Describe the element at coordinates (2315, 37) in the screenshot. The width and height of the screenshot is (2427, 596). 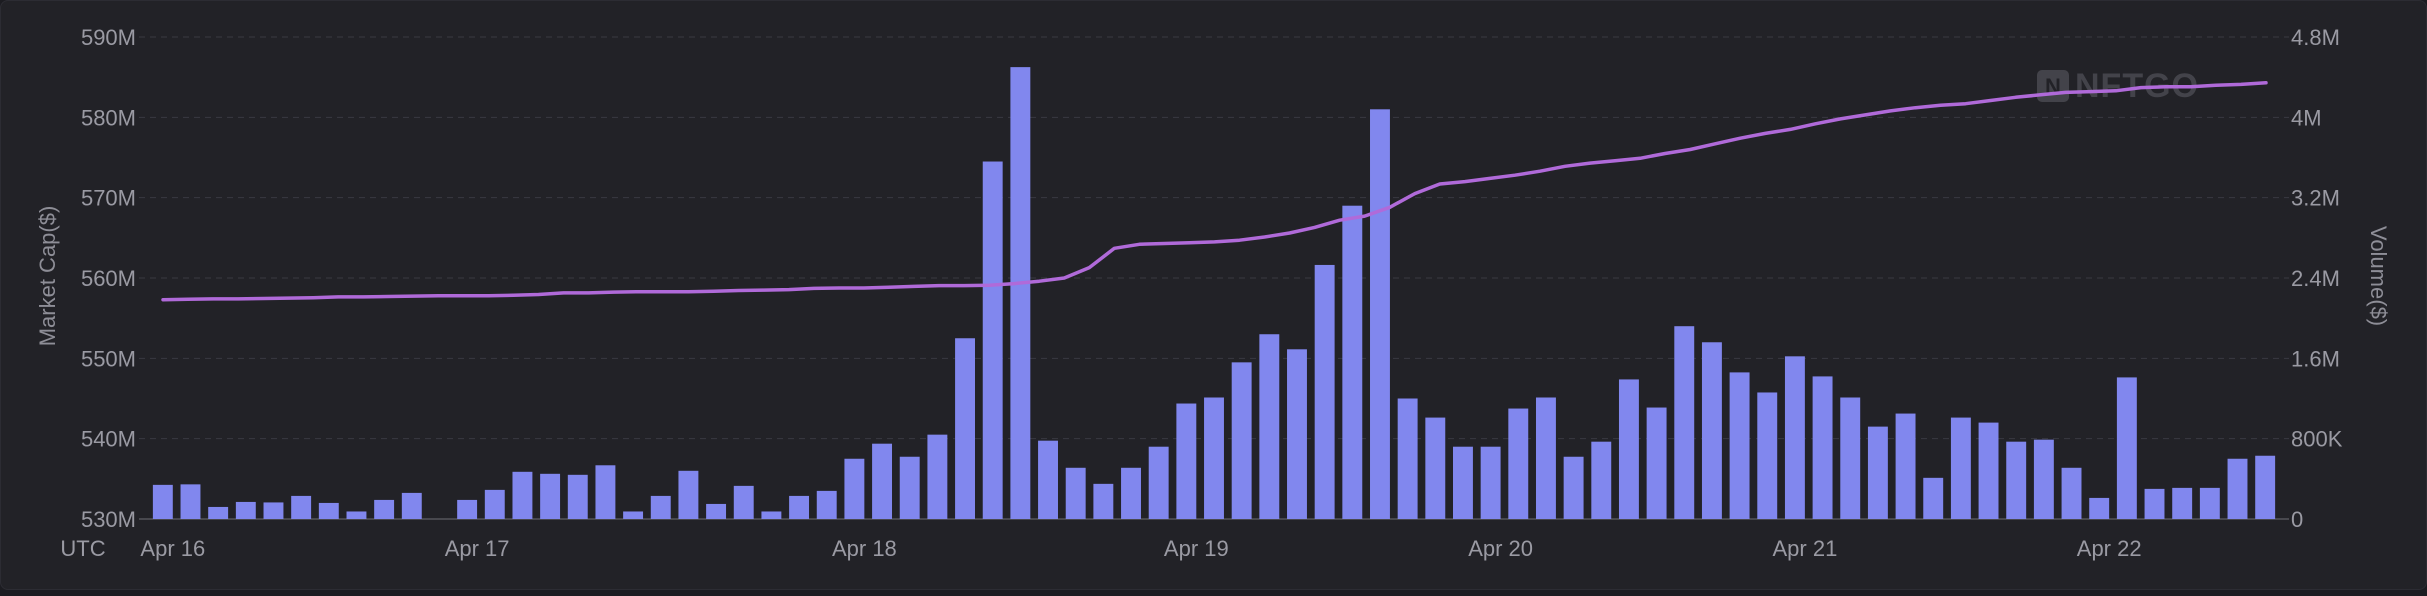
I see `right-tick-label: 4.8M` at that location.